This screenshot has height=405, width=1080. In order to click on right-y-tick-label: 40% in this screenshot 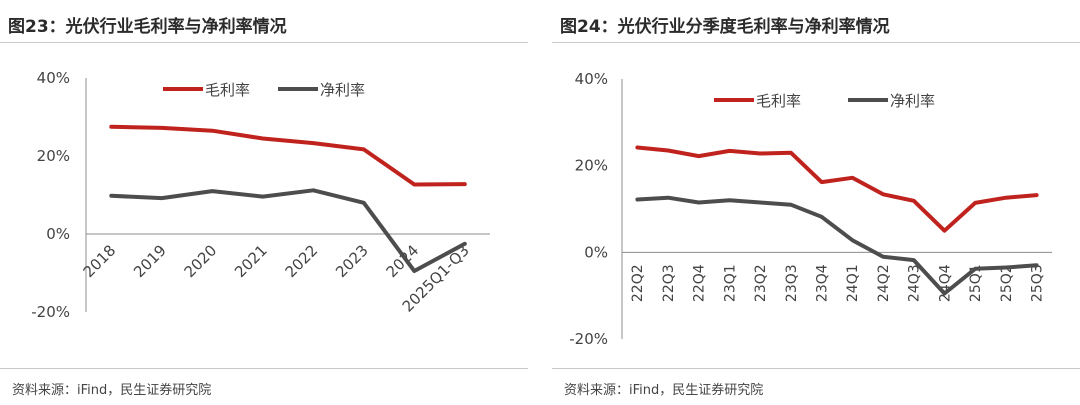, I will do `click(591, 79)`.